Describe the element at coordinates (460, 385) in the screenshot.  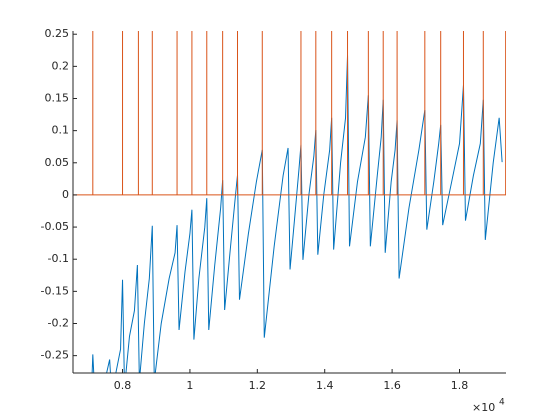
I see `x-tick-label: 1.8` at that location.